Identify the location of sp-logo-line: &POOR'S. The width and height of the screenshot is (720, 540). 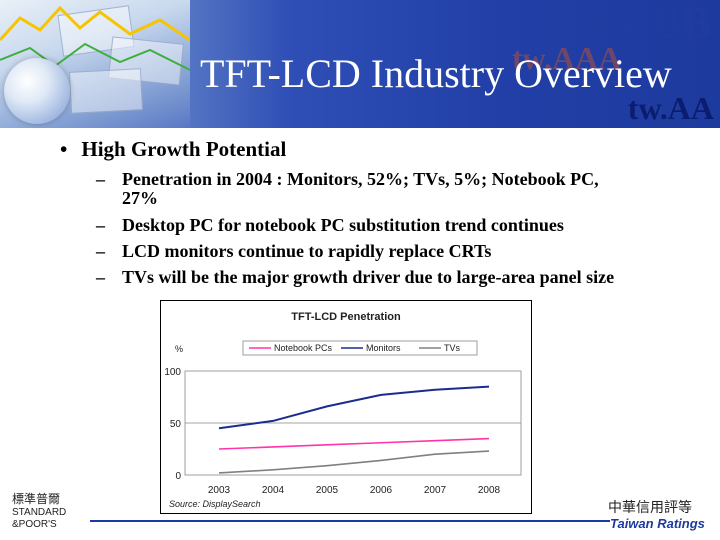
(34, 524).